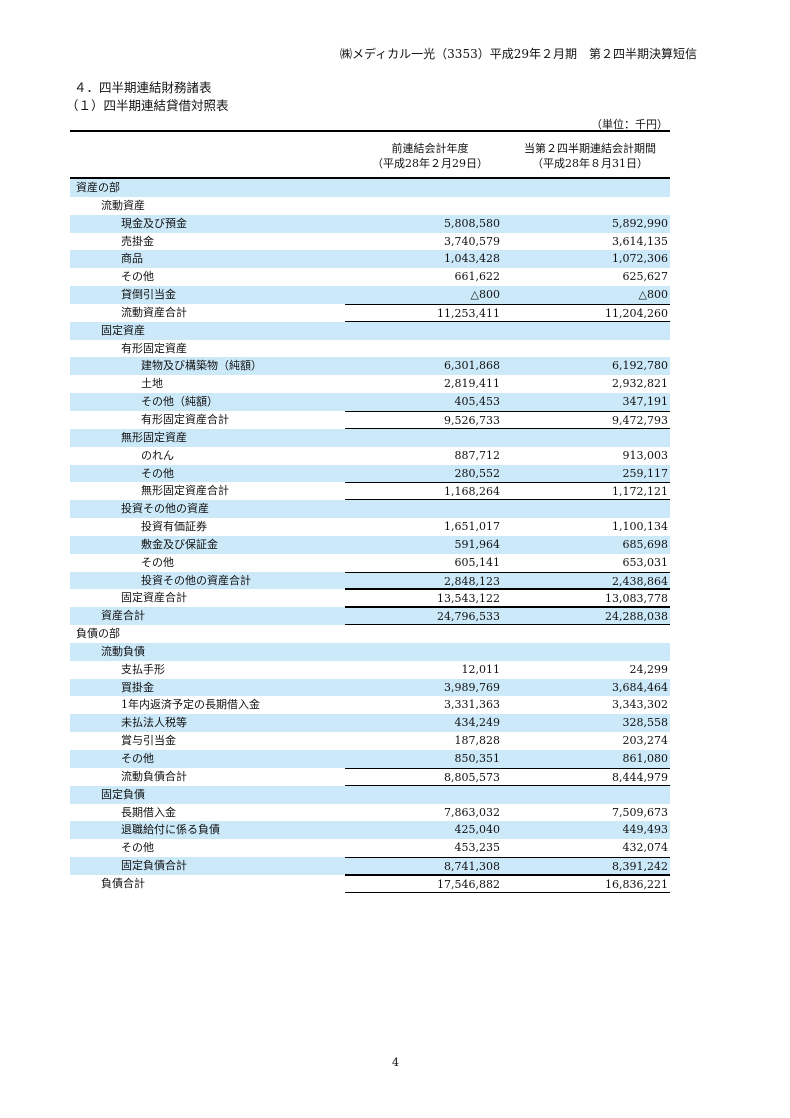  Describe the element at coordinates (653, 295) in the screenshot. I see `value-curr: △800` at that location.